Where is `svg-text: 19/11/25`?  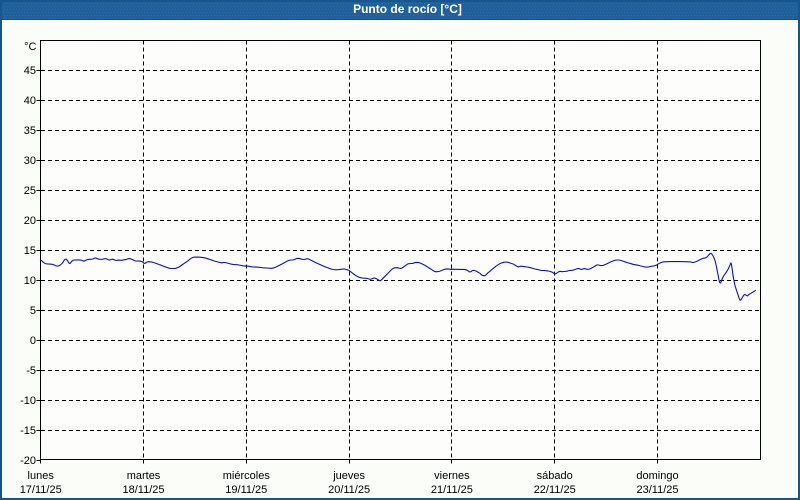 svg-text: 19/11/25 is located at coordinates (246, 490).